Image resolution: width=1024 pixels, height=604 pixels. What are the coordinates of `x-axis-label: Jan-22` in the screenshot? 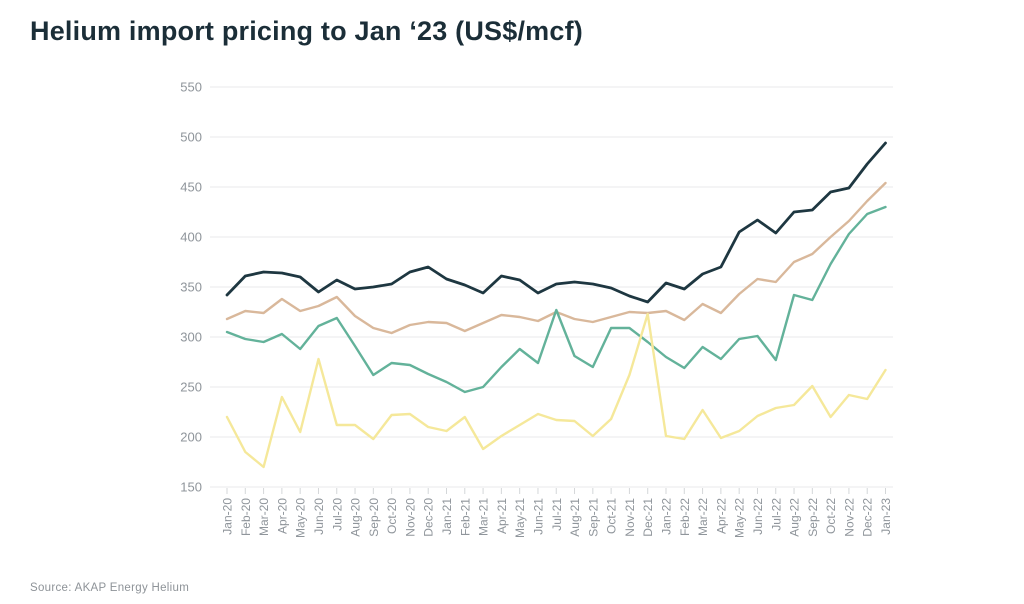 It's located at (667, 516).